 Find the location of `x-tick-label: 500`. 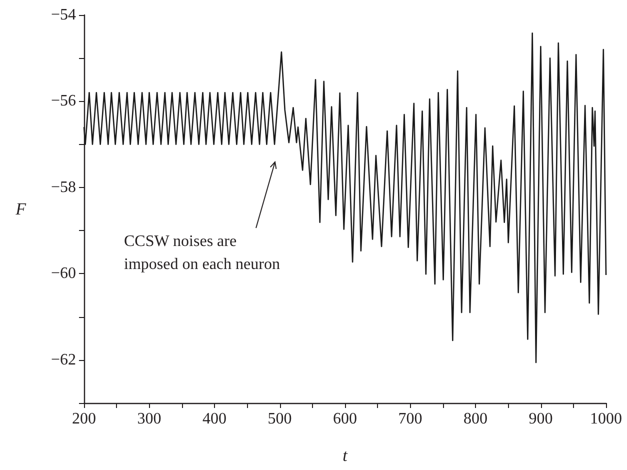

x-tick-label: 500 is located at coordinates (280, 419).